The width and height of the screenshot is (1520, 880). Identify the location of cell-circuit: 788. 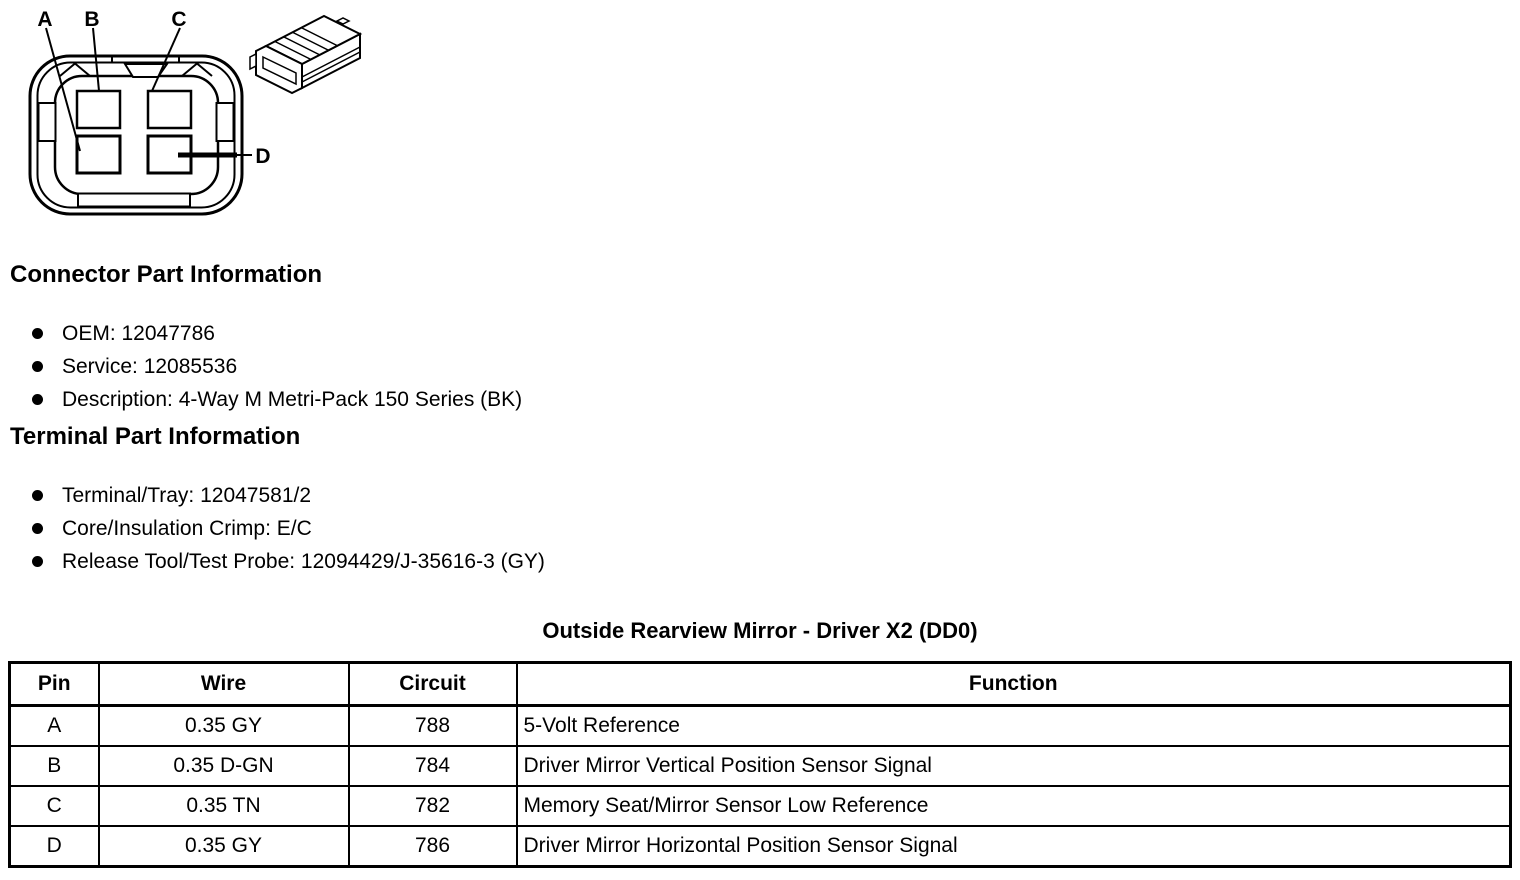
(432, 725).